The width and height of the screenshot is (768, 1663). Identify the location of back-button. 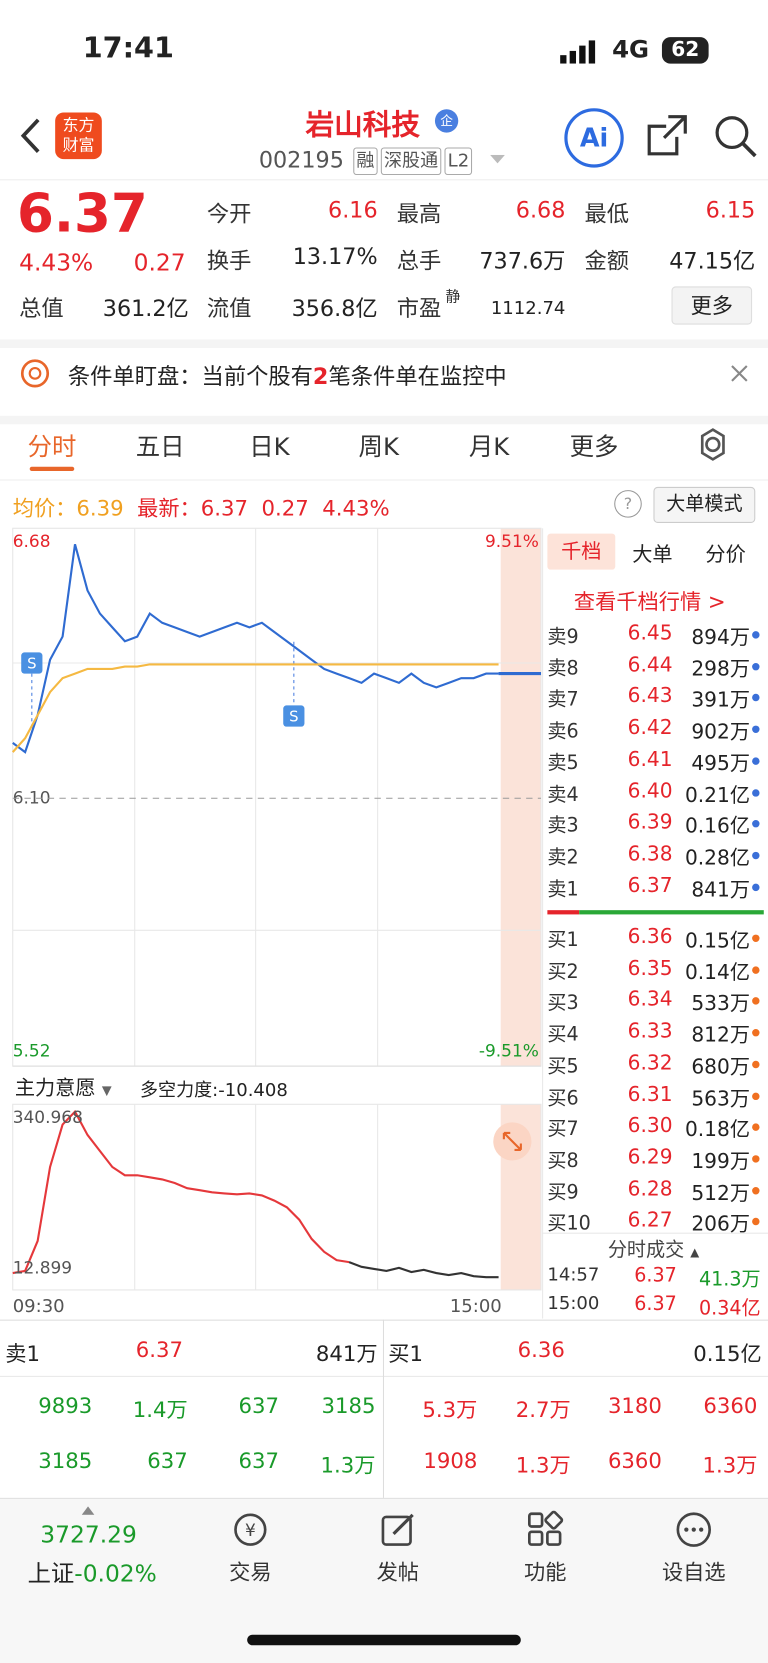
(32, 136).